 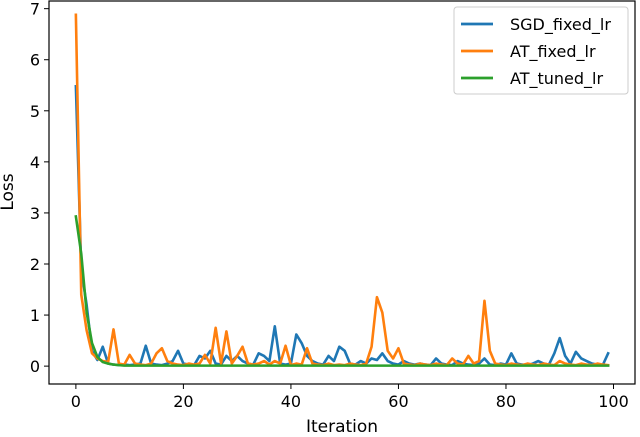 I want to click on x-tick-label: 60, so click(x=398, y=401).